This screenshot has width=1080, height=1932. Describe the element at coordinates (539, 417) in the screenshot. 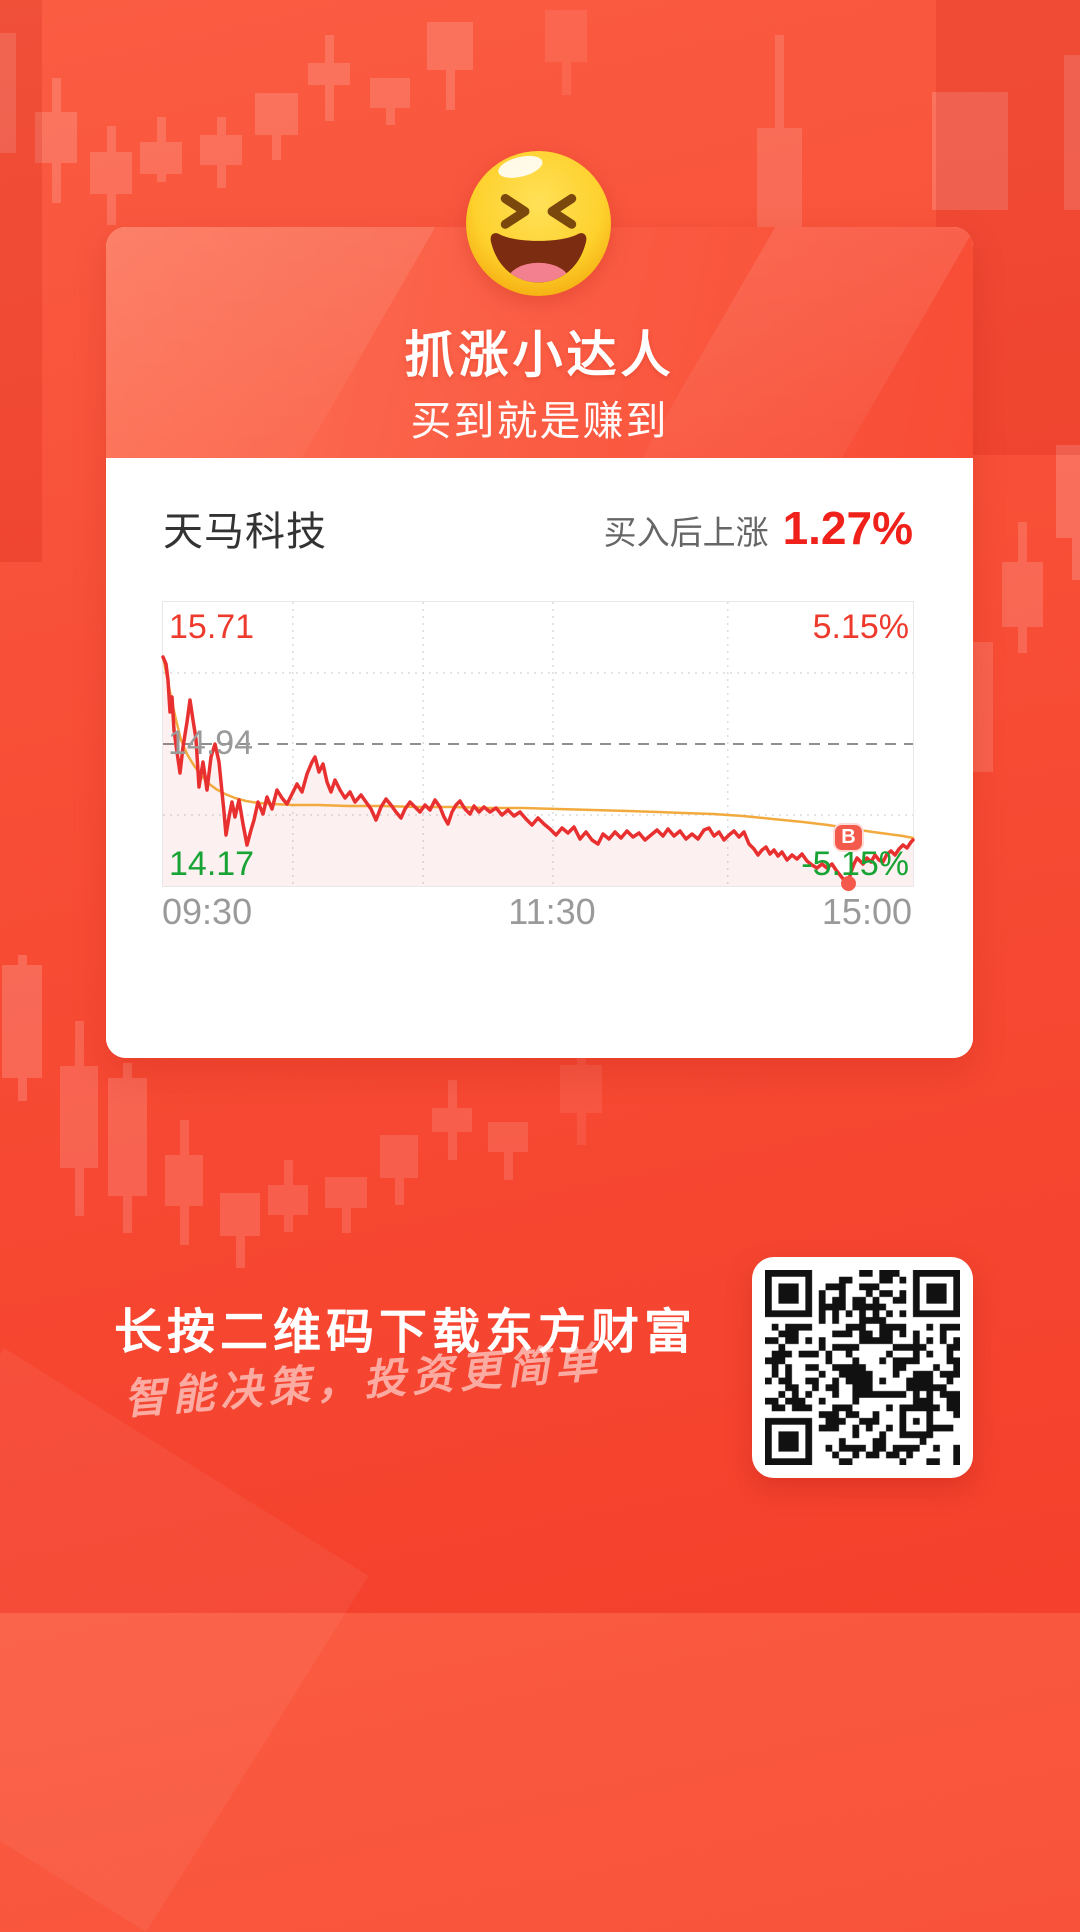

I see `card-subtitle: 买到就是赚到` at that location.